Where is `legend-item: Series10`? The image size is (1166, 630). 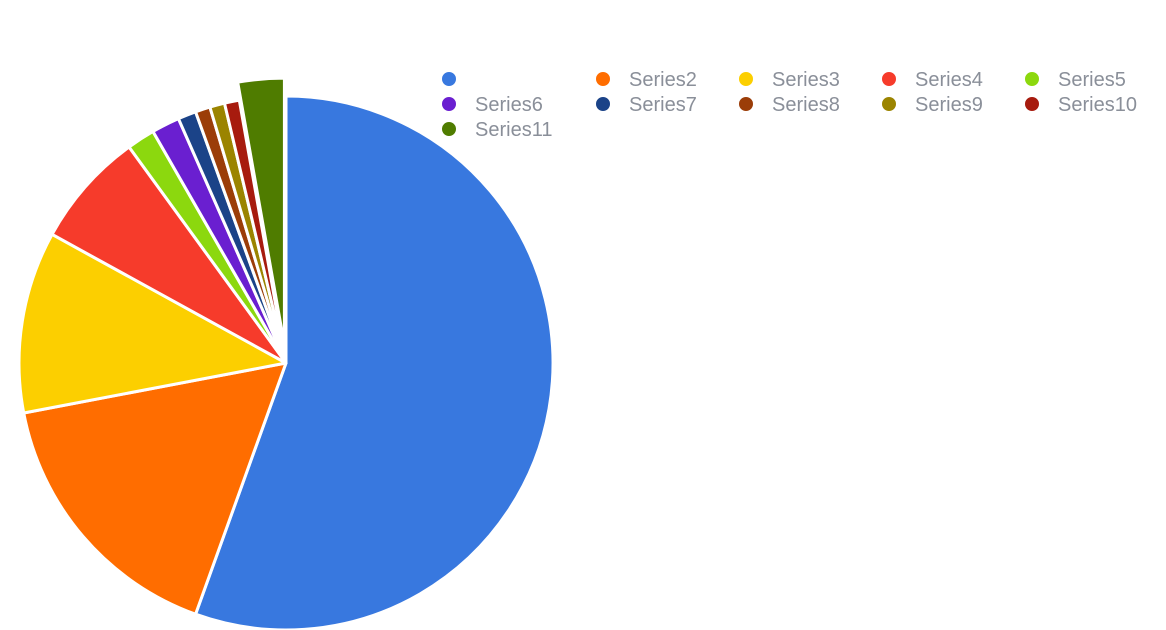
legend-item: Series10 is located at coordinates (1080, 105).